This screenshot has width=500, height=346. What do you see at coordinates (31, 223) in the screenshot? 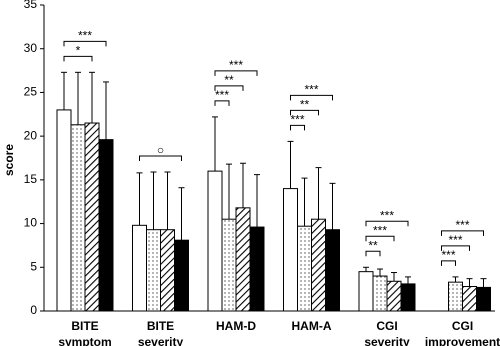
I see `y-tick-label: 10` at bounding box center [31, 223].